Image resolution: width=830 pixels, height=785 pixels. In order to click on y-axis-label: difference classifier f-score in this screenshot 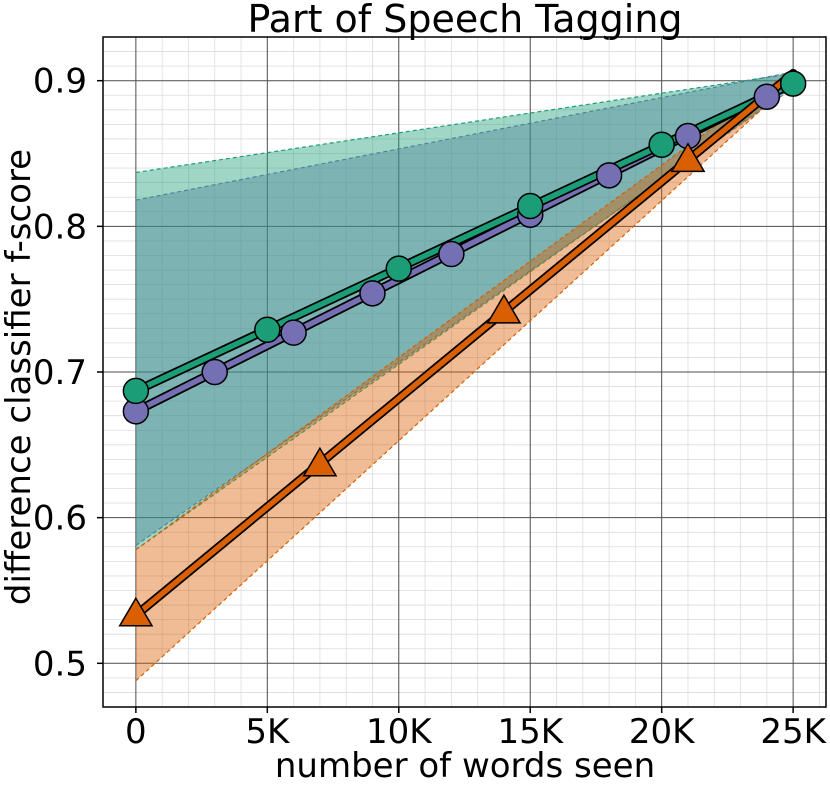, I will do `click(19, 377)`.